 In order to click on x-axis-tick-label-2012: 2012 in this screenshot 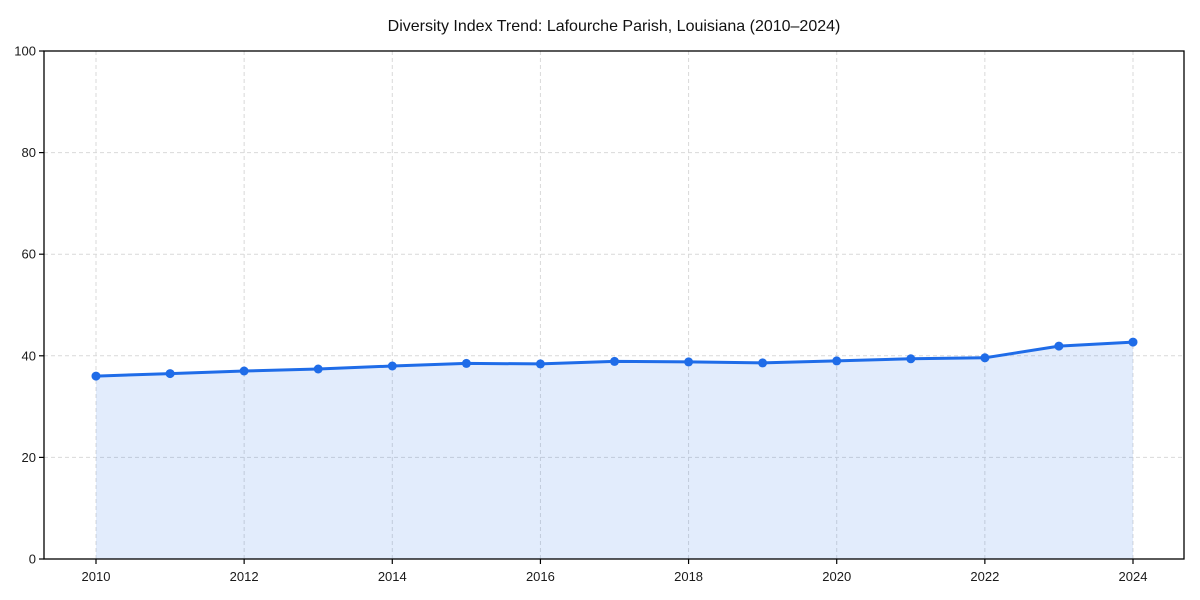, I will do `click(244, 576)`.